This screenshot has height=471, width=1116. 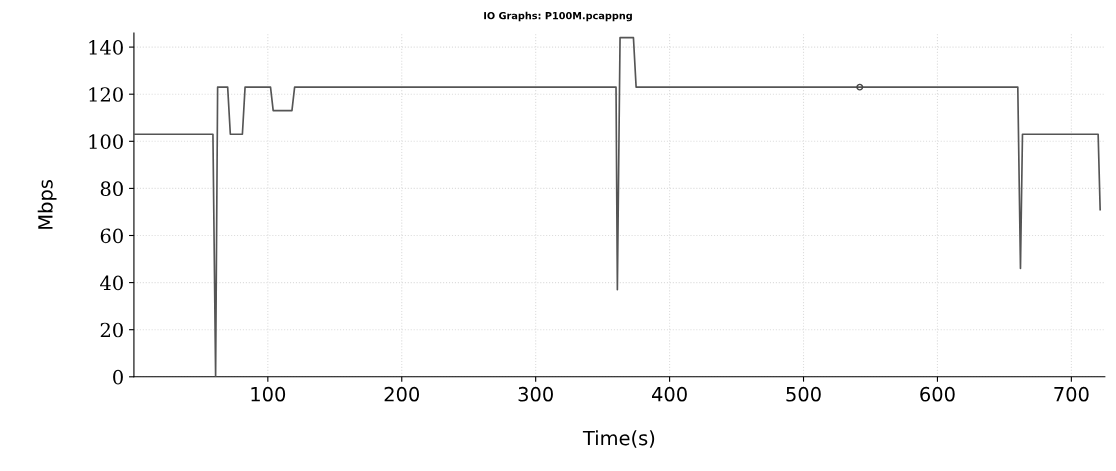 What do you see at coordinates (111, 330) in the screenshot?
I see `y-tick-label: 20` at bounding box center [111, 330].